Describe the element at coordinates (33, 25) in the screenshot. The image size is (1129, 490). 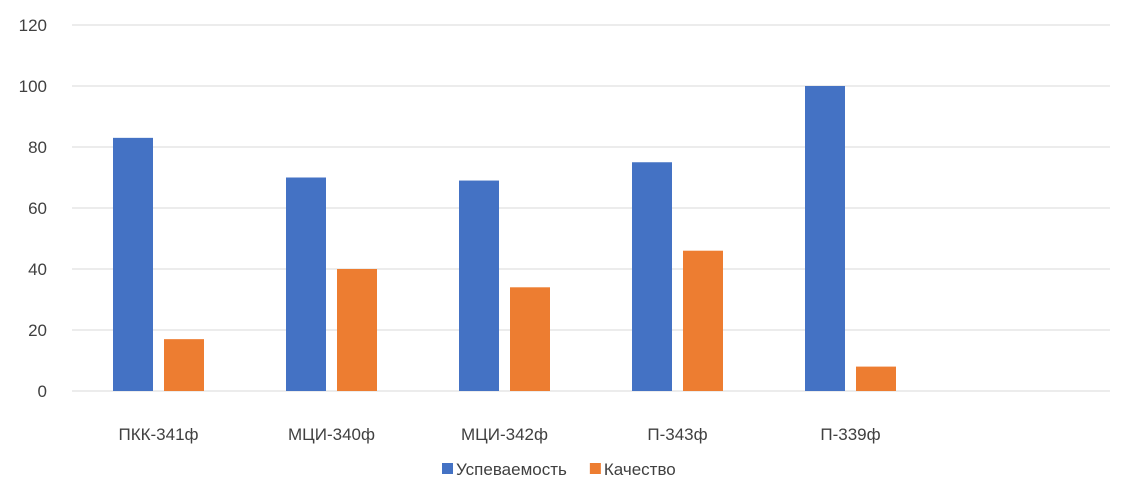
I see `y-tick-label: 120` at that location.